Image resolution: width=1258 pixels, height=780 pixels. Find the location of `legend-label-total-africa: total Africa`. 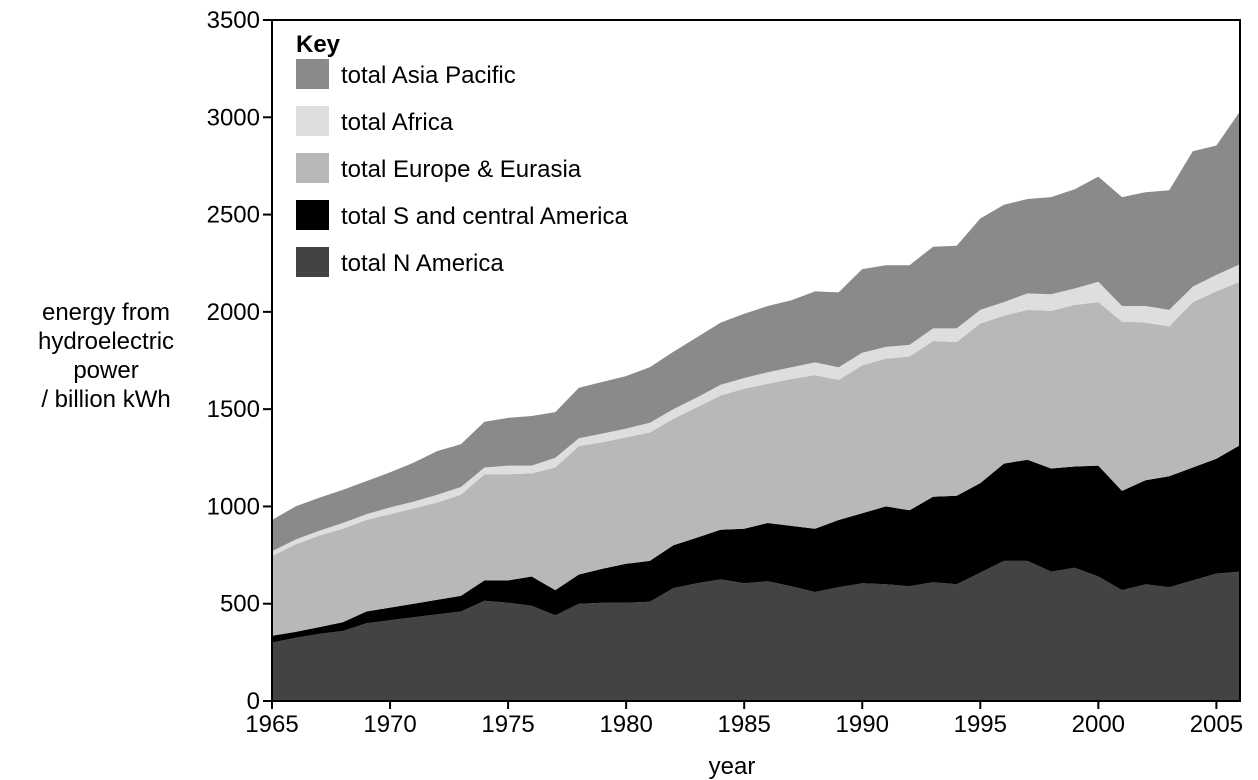

legend-label-total-africa: total Africa is located at coordinates (397, 122).